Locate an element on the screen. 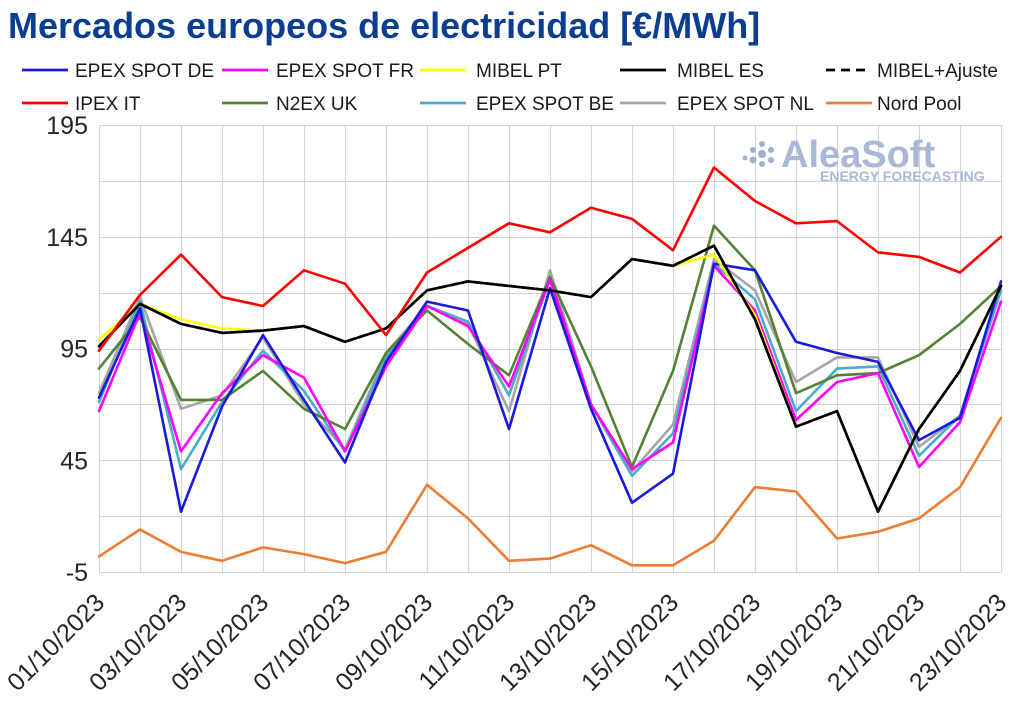 This screenshot has width=1024, height=713. legend-label: Nord Pool is located at coordinates (919, 104).